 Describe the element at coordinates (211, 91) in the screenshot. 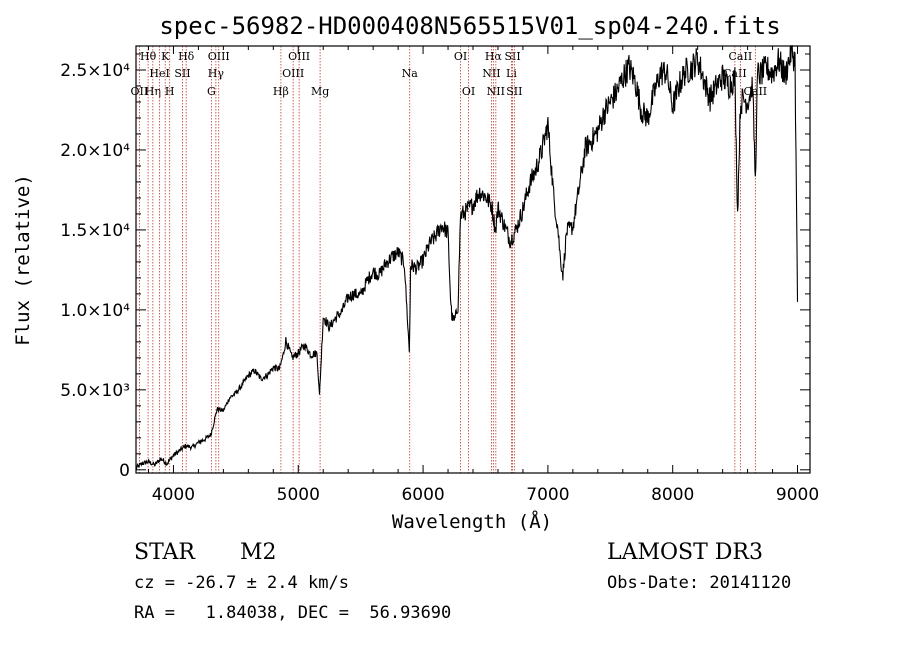

I see `line-label-8: G` at that location.